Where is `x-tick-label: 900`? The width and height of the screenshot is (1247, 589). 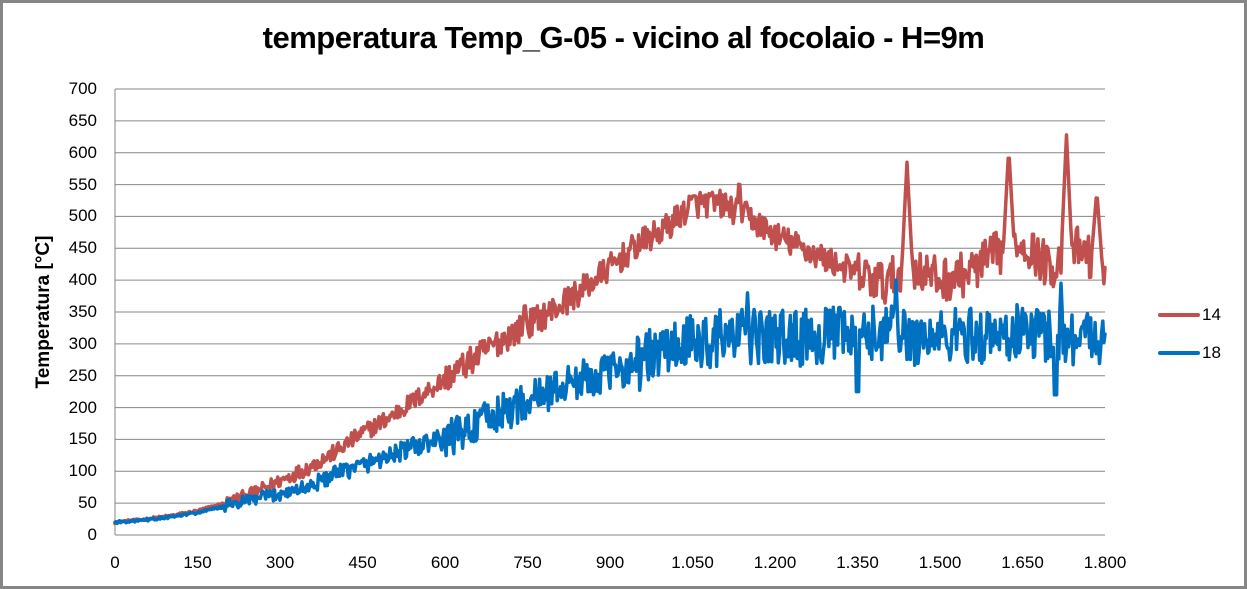
x-tick-label: 900 is located at coordinates (610, 562).